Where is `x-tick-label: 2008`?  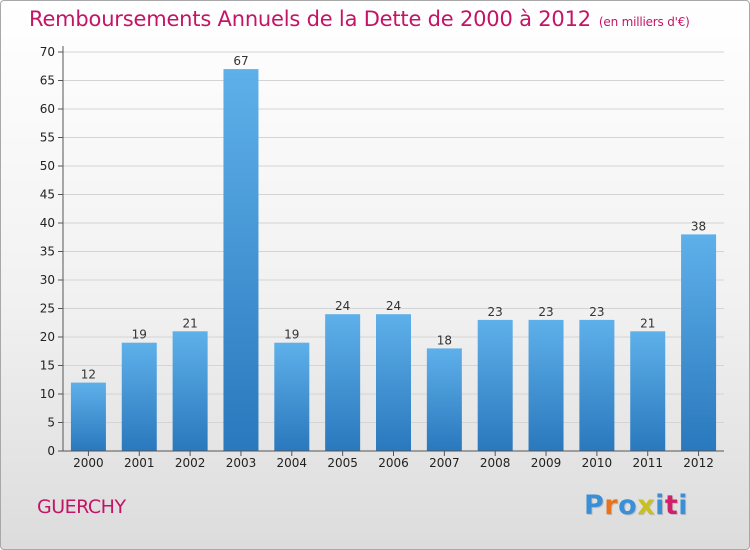
x-tick-label: 2008 is located at coordinates (495, 463).